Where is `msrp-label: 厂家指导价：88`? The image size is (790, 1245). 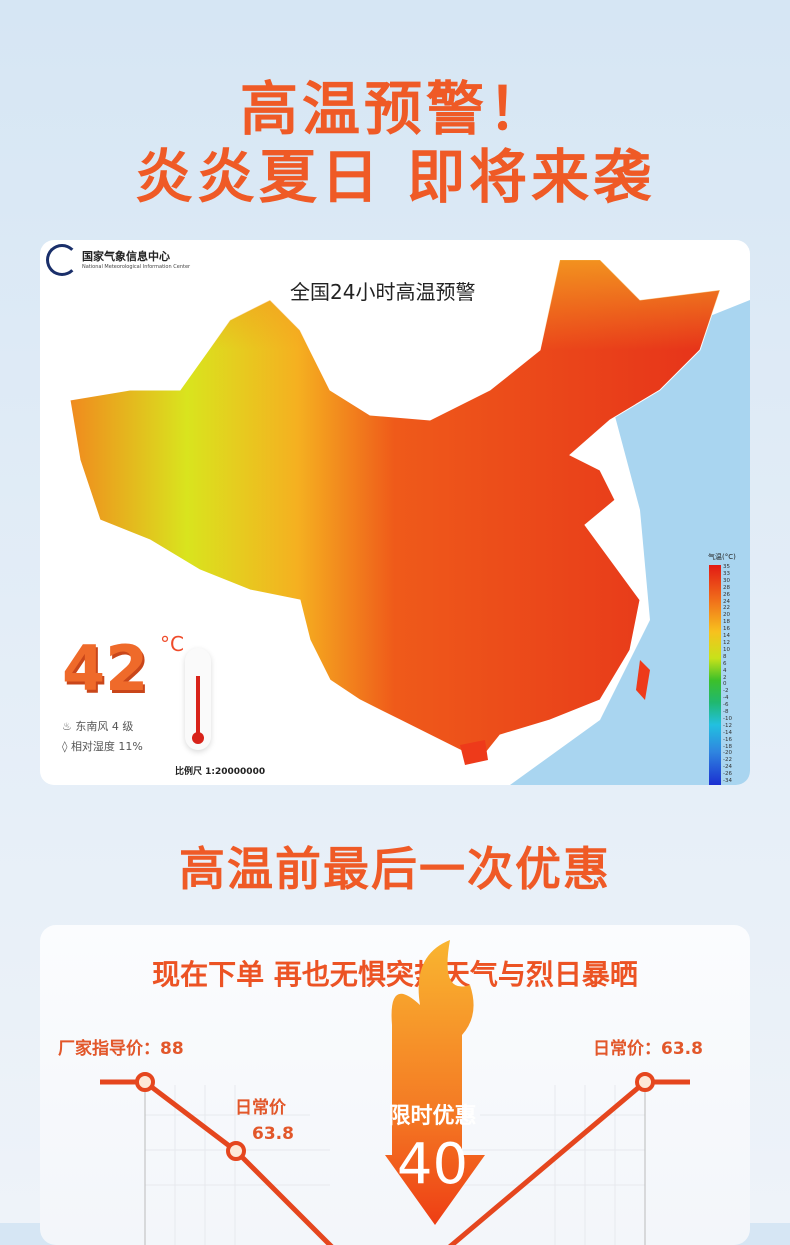
msrp-label: 厂家指导价：88 is located at coordinates (121, 1049).